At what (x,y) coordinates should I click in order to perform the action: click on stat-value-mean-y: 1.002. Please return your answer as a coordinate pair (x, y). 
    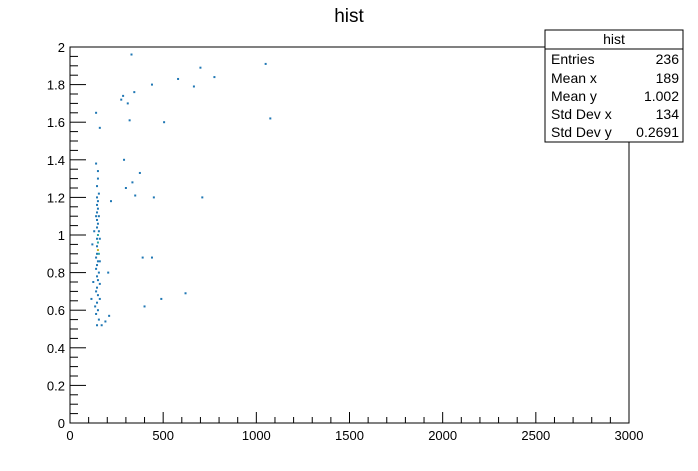
    Looking at the image, I should click on (661, 96).